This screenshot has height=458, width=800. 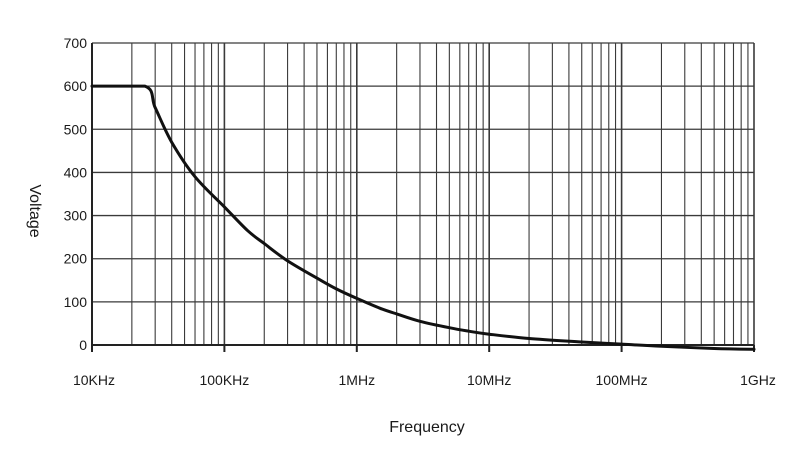 What do you see at coordinates (489, 380) in the screenshot?
I see `x-tick-label: 10MHz` at bounding box center [489, 380].